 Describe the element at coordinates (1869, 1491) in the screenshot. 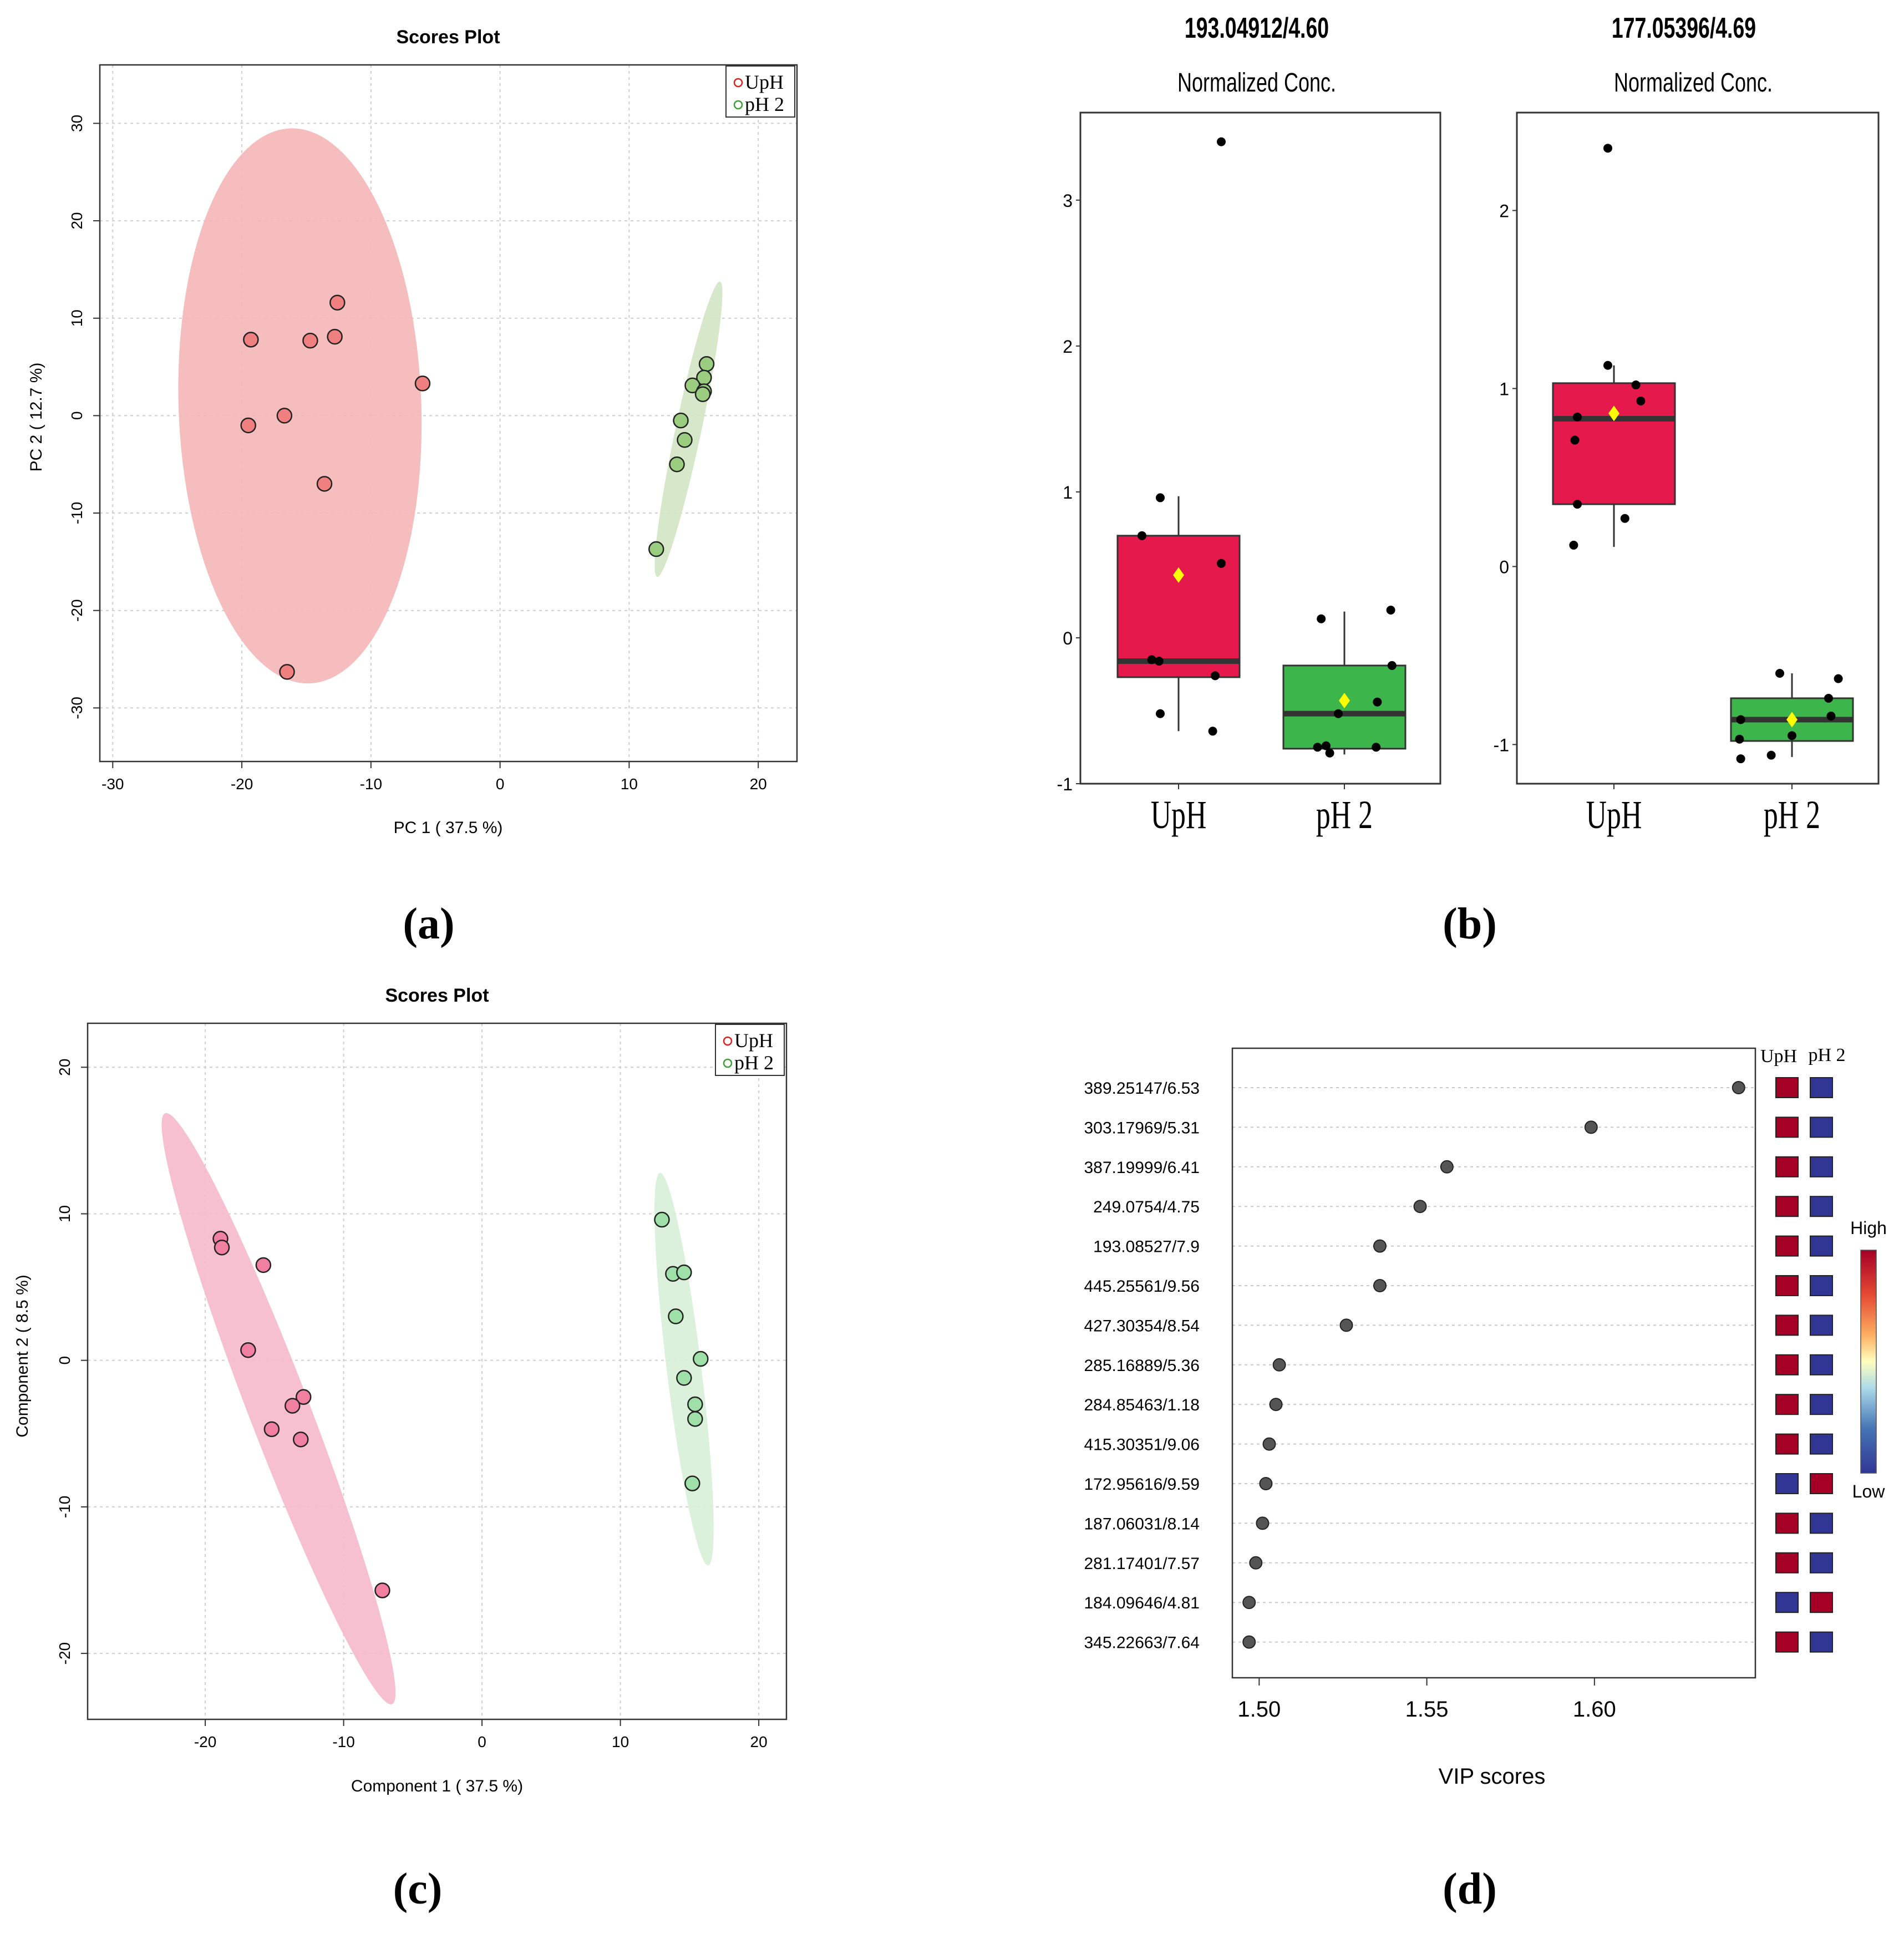

I see `colorbar-low-label: Low` at that location.